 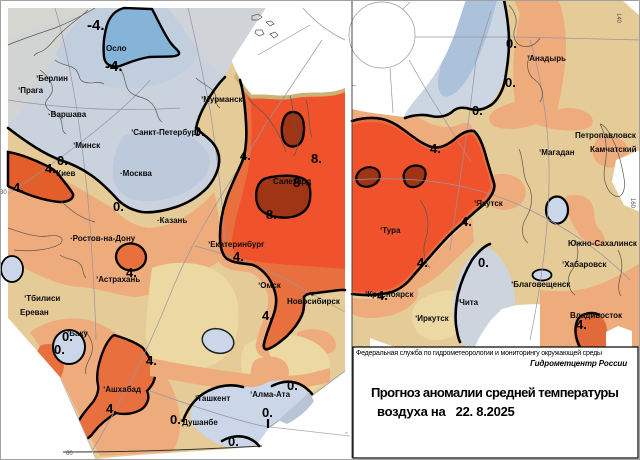 I want to click on svg-text: ʼЧита, so click(x=468, y=302).